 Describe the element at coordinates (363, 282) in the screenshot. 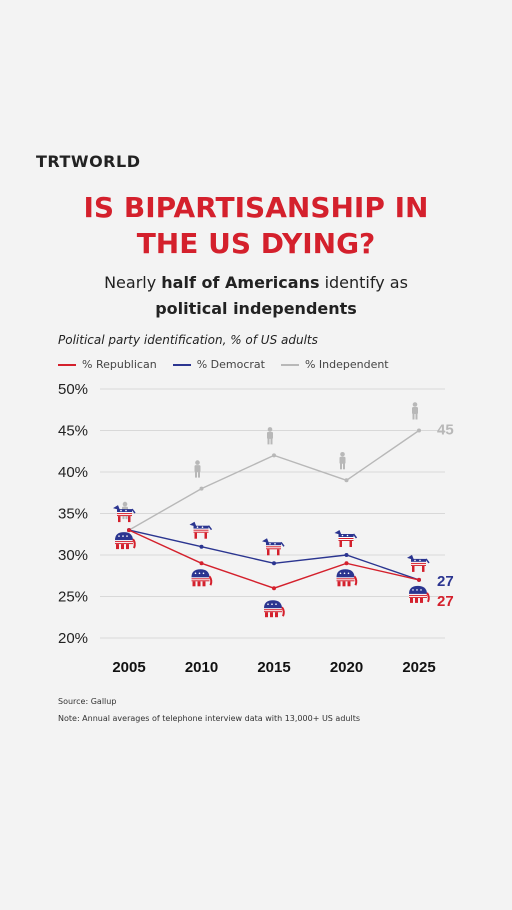

I see `subtitle-text-2: identify as` at that location.